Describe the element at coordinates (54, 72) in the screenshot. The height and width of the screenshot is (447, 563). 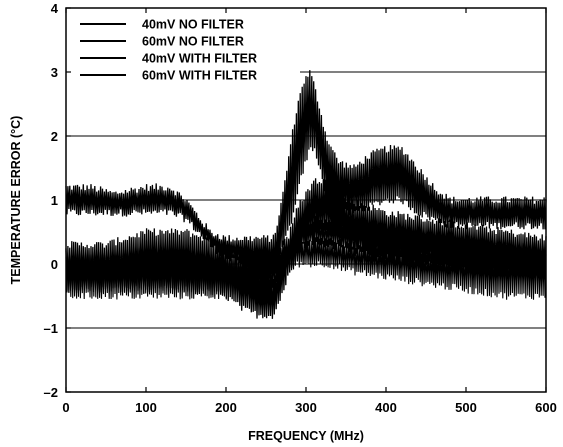
I see `y-tick-label: 3` at that location.